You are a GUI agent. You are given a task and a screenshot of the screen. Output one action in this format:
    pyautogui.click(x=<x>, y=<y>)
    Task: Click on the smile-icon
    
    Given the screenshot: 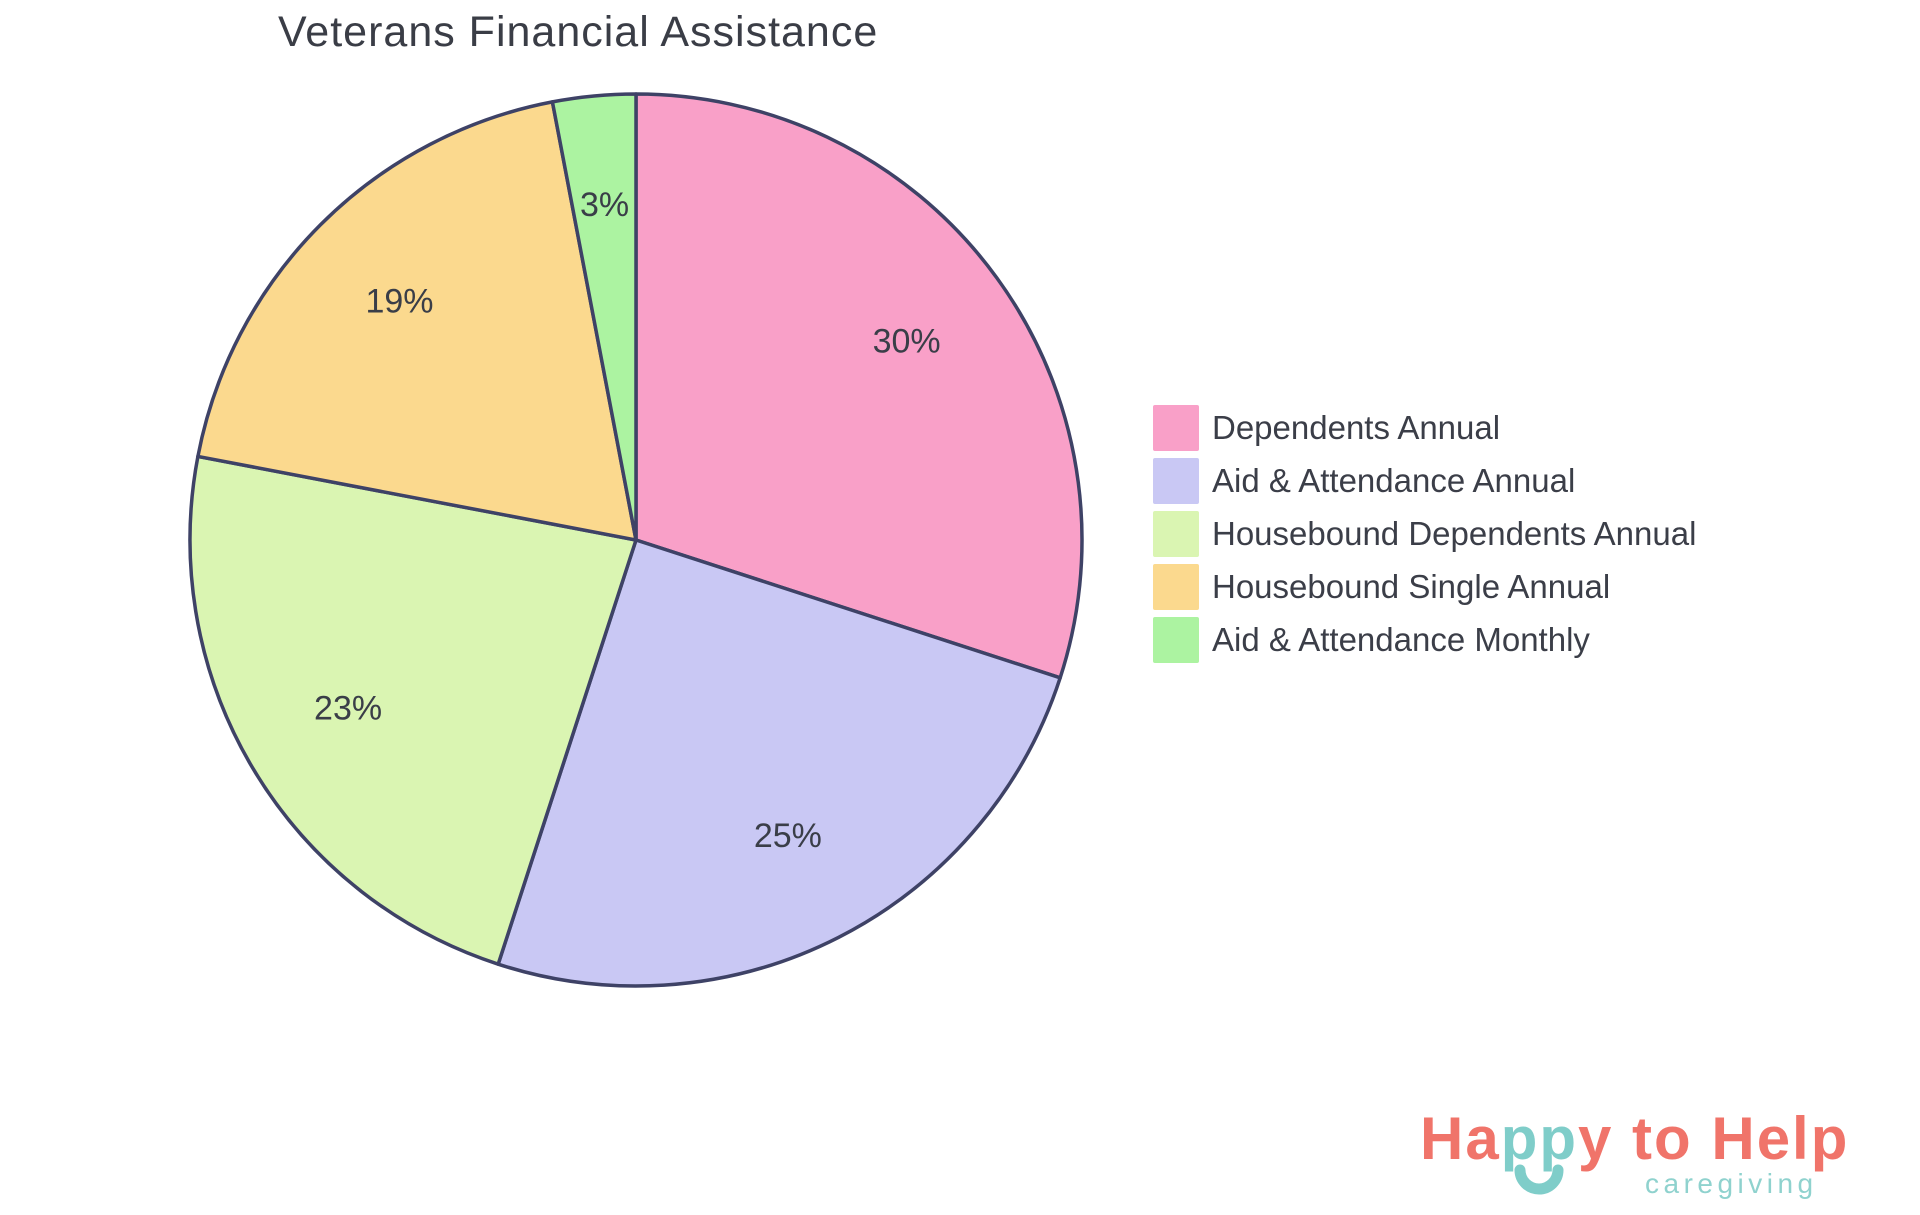 What is the action you would take?
    pyautogui.click(x=1539, y=1179)
    